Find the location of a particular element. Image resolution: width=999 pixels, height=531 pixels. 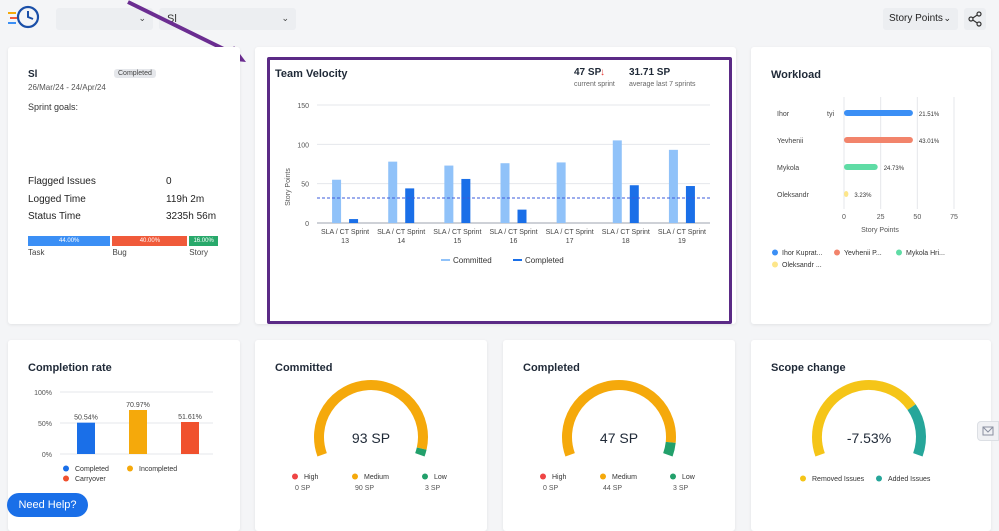

current-sprint-label: current sprint is located at coordinates (594, 84).